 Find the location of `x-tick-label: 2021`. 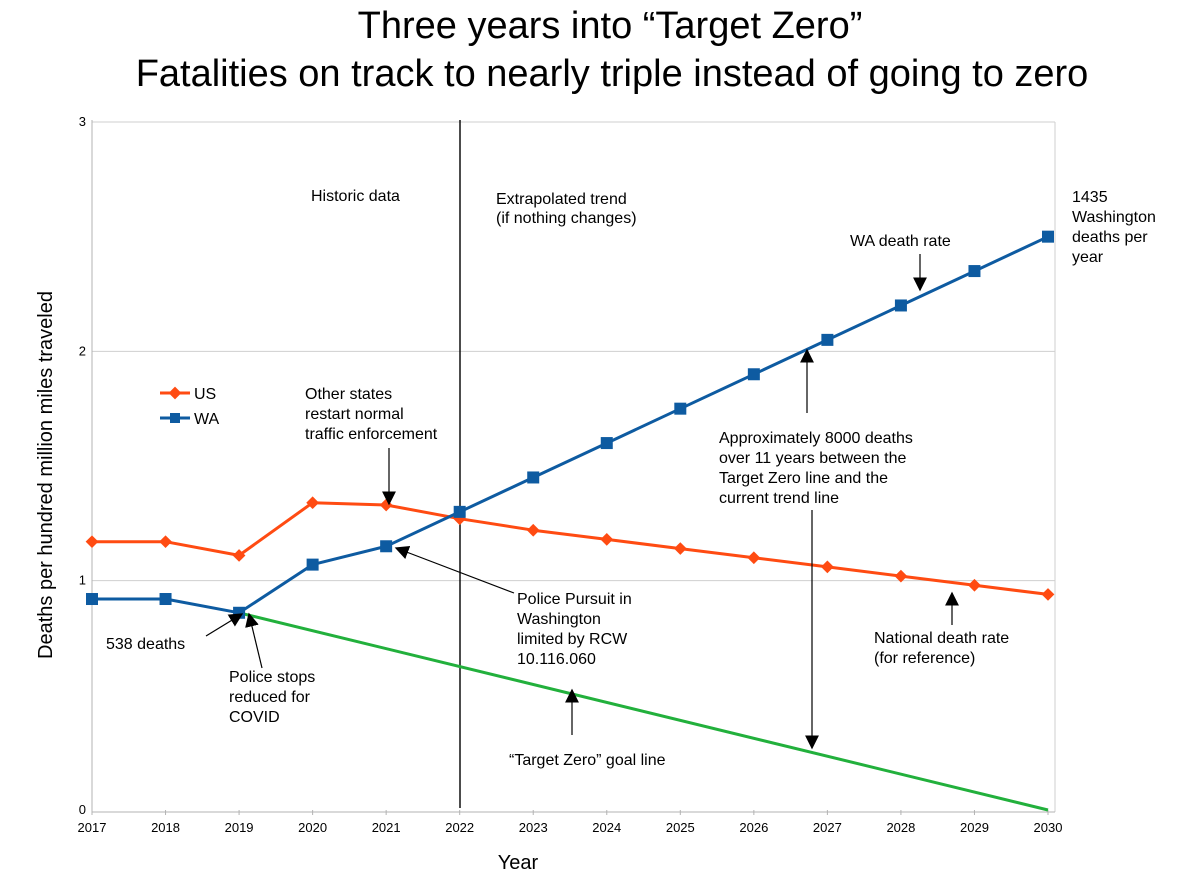

x-tick-label: 2021 is located at coordinates (386, 827).